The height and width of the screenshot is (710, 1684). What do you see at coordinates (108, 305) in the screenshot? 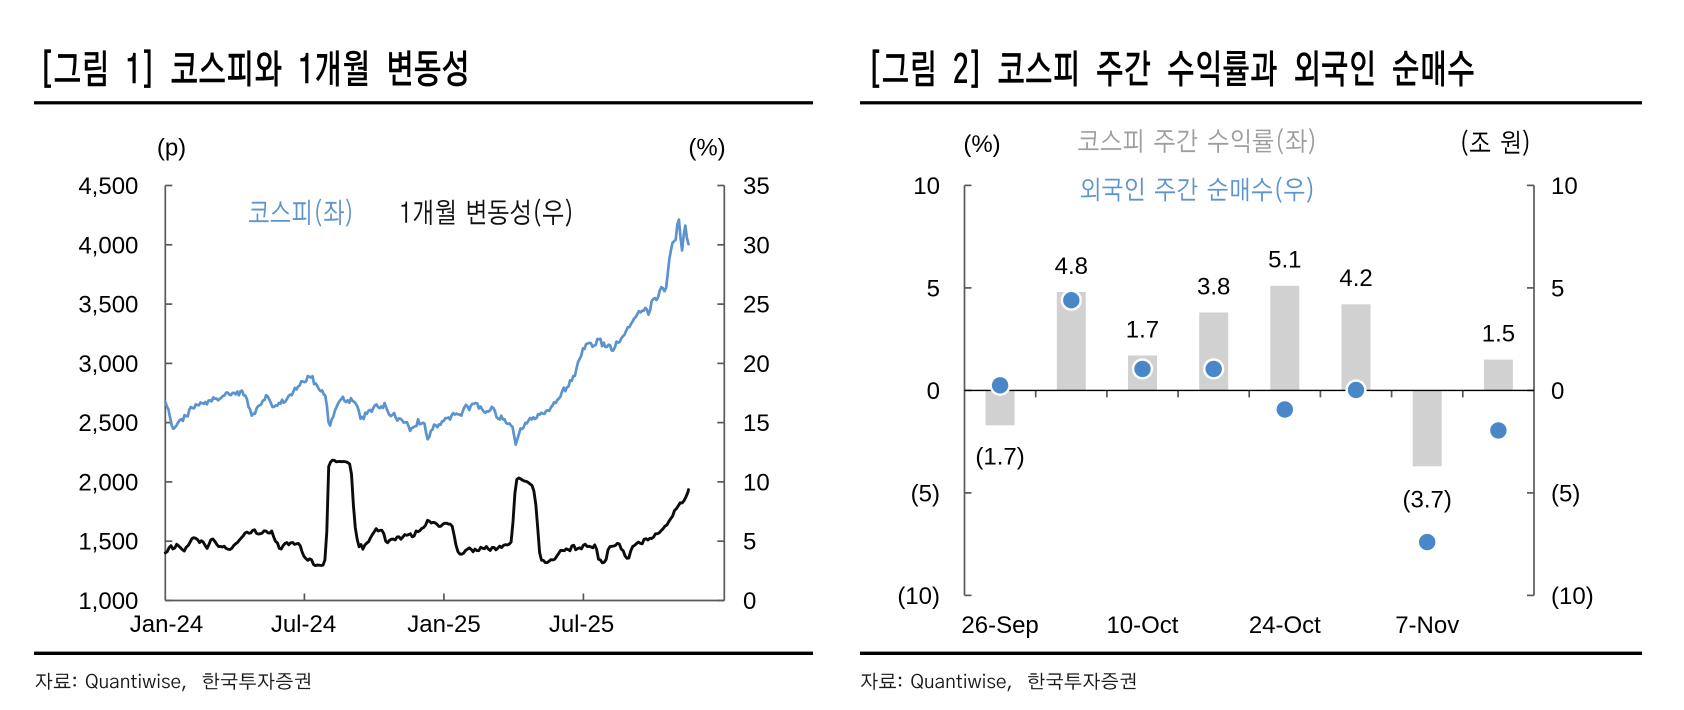
I see `svg-text: 3,500` at bounding box center [108, 305].